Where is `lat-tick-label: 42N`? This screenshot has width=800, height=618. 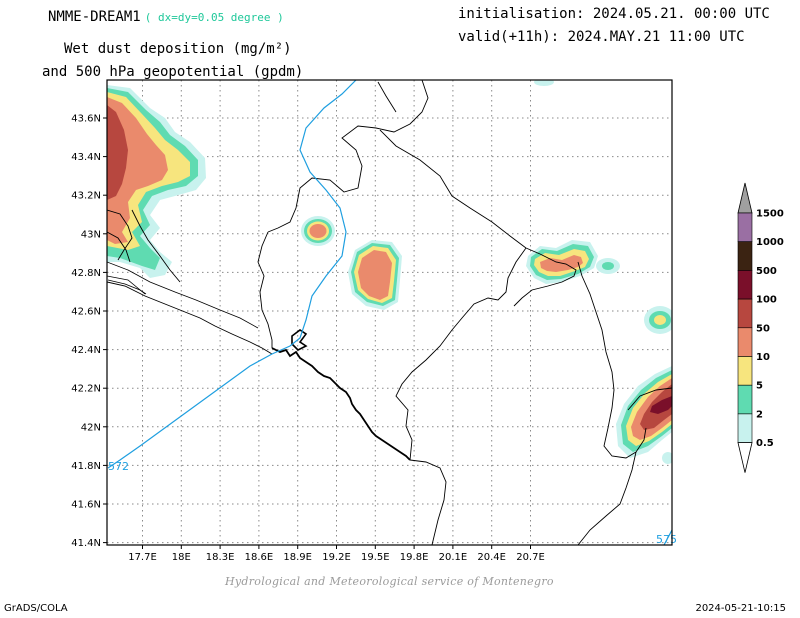 lat-tick-label: 42N is located at coordinates (91, 427).